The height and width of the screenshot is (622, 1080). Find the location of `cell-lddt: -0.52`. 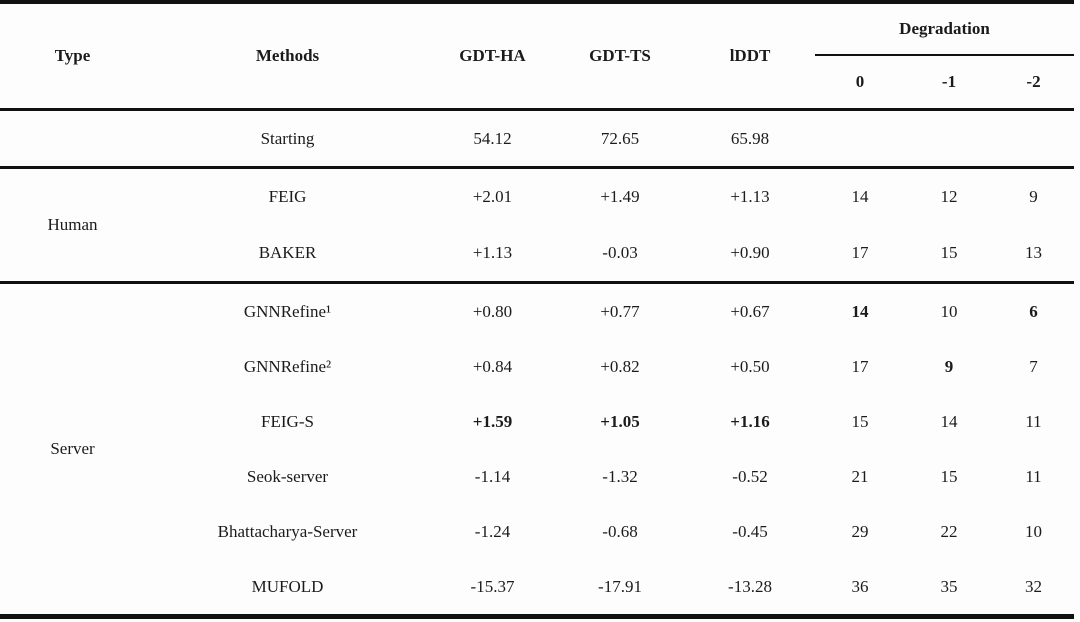

cell-lddt: -0.52 is located at coordinates (750, 476).